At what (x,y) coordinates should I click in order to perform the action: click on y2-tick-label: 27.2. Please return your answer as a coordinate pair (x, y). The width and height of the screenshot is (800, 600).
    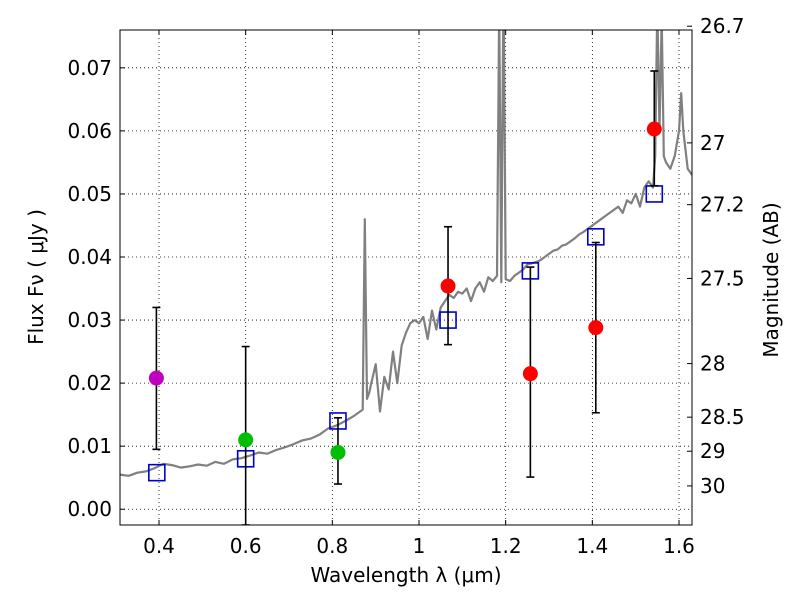
    Looking at the image, I should click on (722, 205).